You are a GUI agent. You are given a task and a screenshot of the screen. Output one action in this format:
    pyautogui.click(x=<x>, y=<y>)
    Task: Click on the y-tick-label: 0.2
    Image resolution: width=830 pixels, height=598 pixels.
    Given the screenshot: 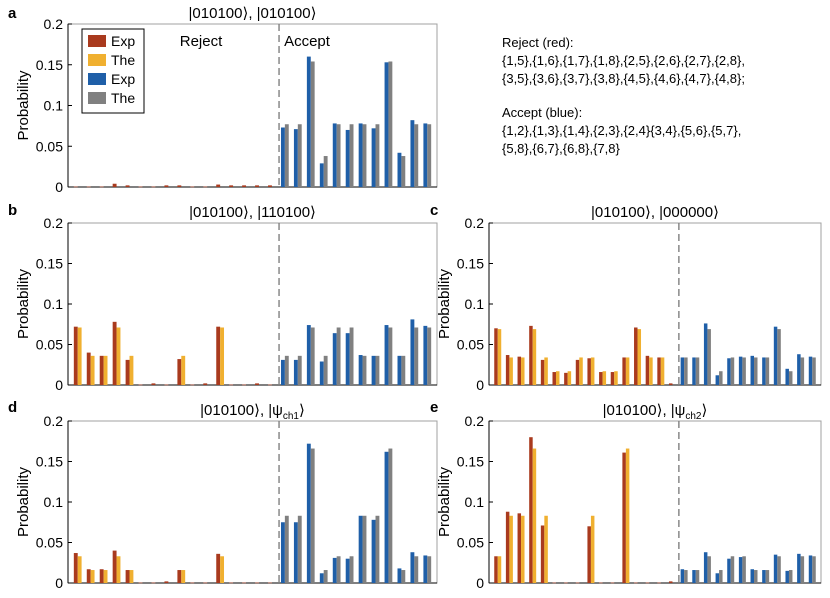 What is the action you would take?
    pyautogui.click(x=475, y=421)
    